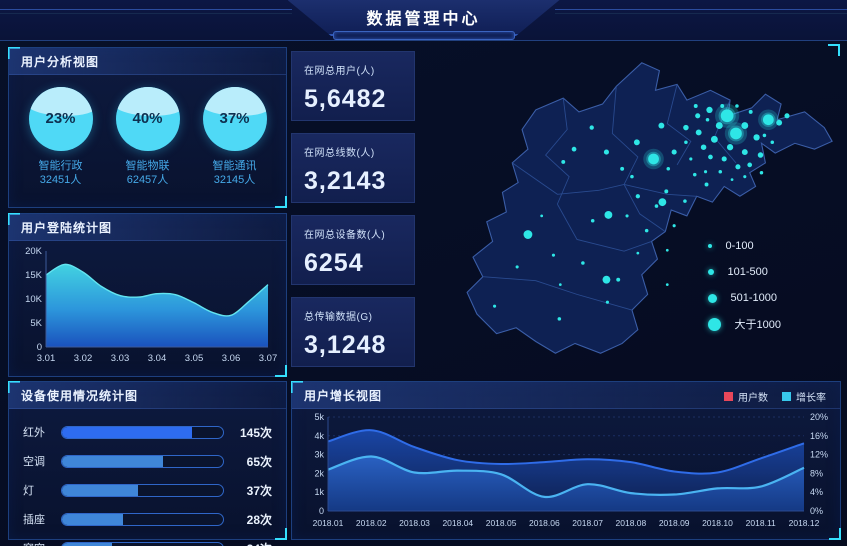 The width and height of the screenshot is (847, 546). I want to click on device-bar-row: 插座 28次, so click(147, 519).